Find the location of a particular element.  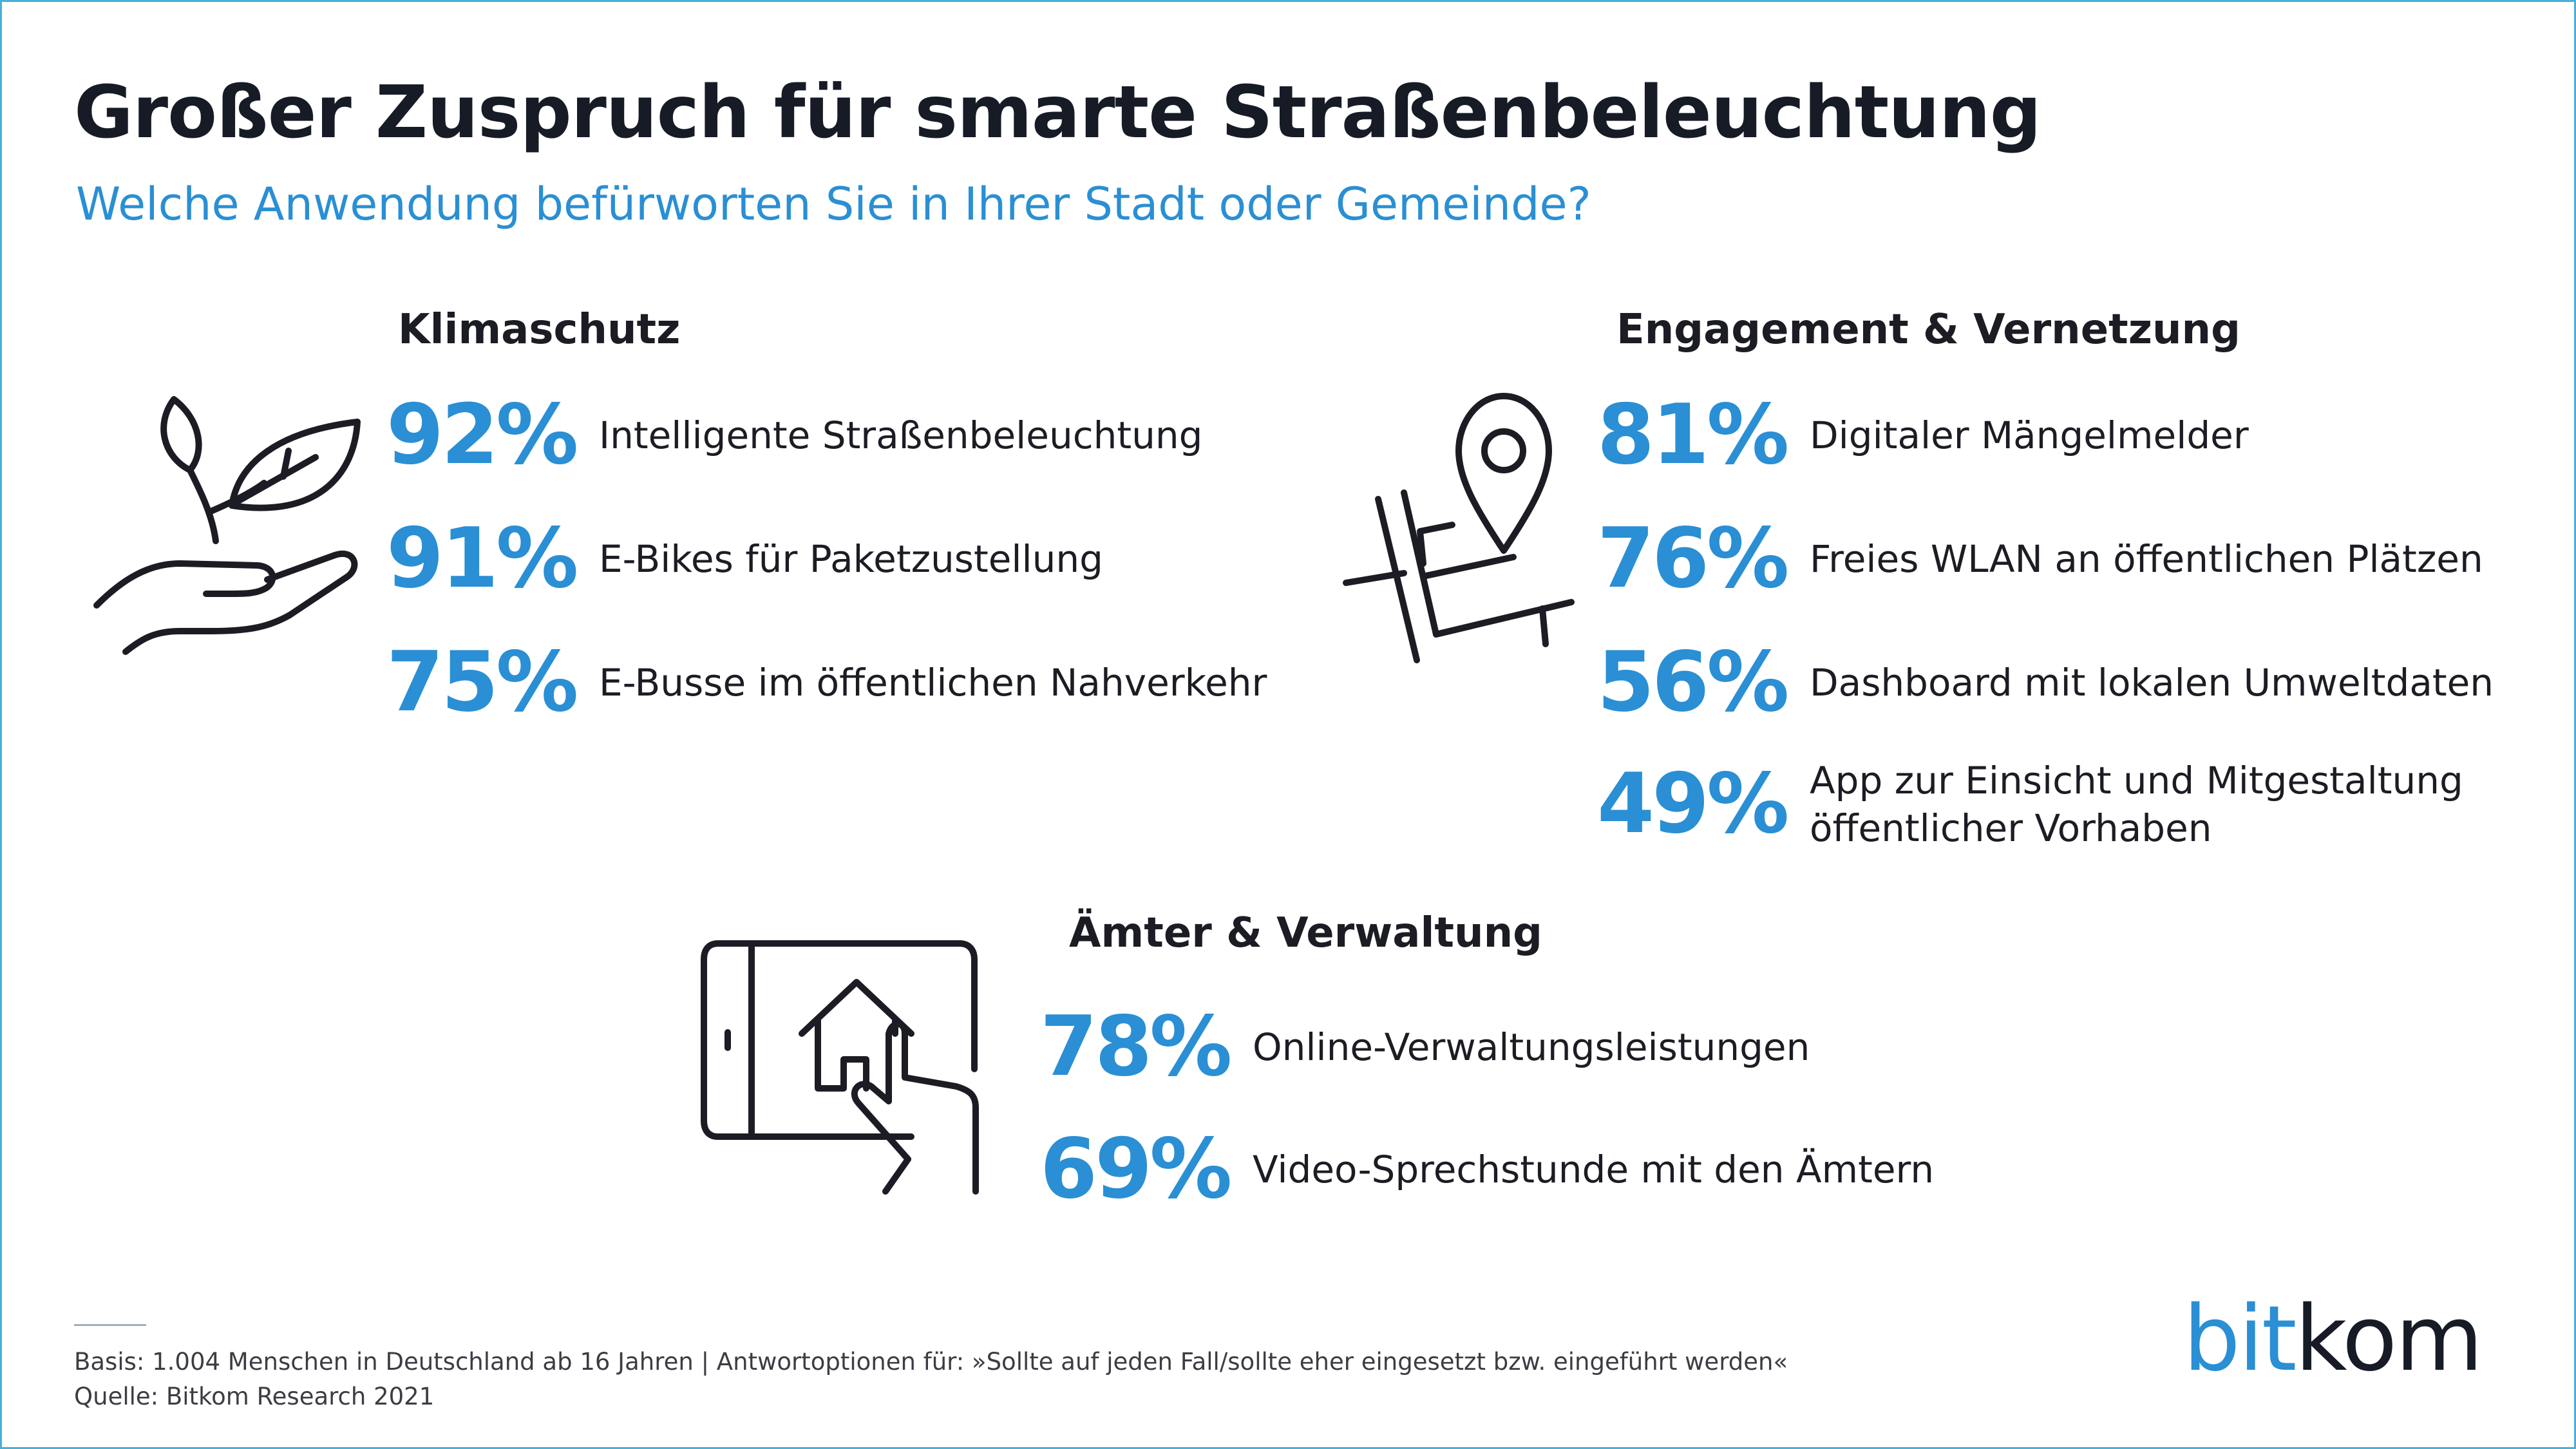

item-label-line-2: öffentlicher Vorhaben is located at coordinates (2011, 828).